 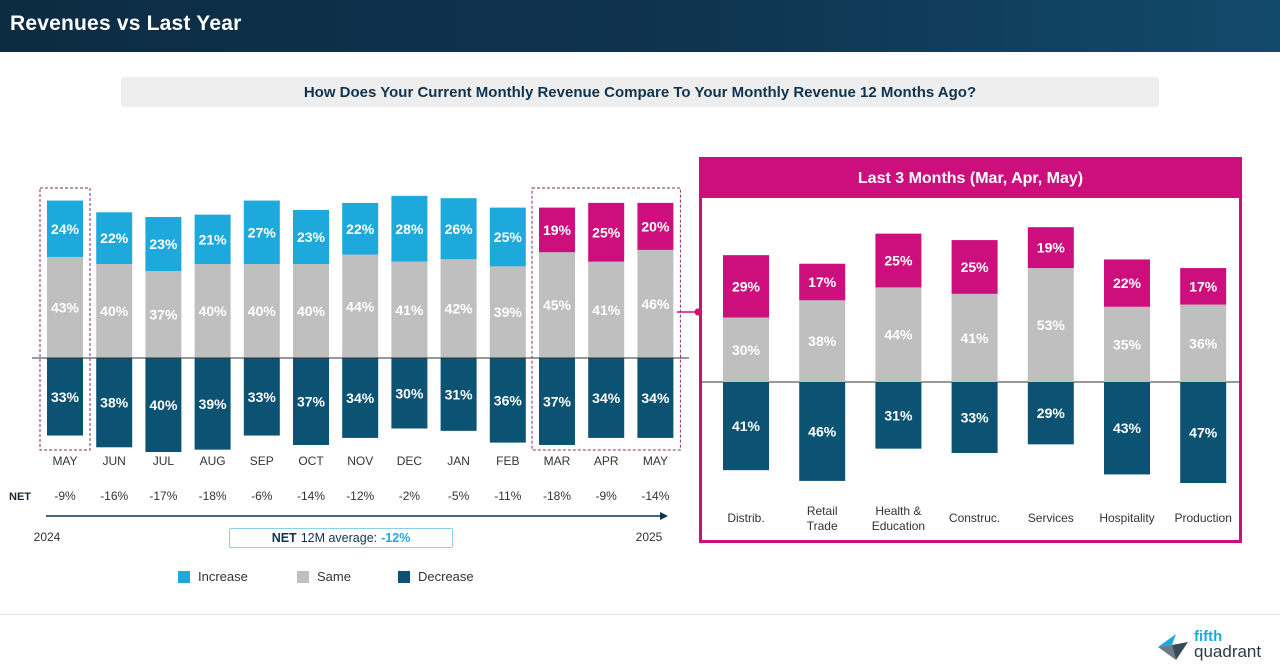 I want to click on data-label-same: 44%, so click(x=360, y=306).